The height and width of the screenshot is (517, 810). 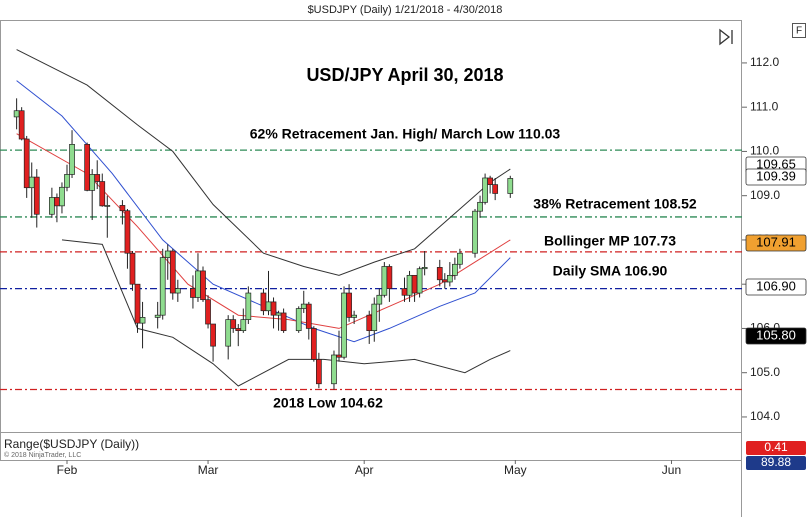 I want to click on indicator-marker-label: 0.41, so click(x=776, y=447).